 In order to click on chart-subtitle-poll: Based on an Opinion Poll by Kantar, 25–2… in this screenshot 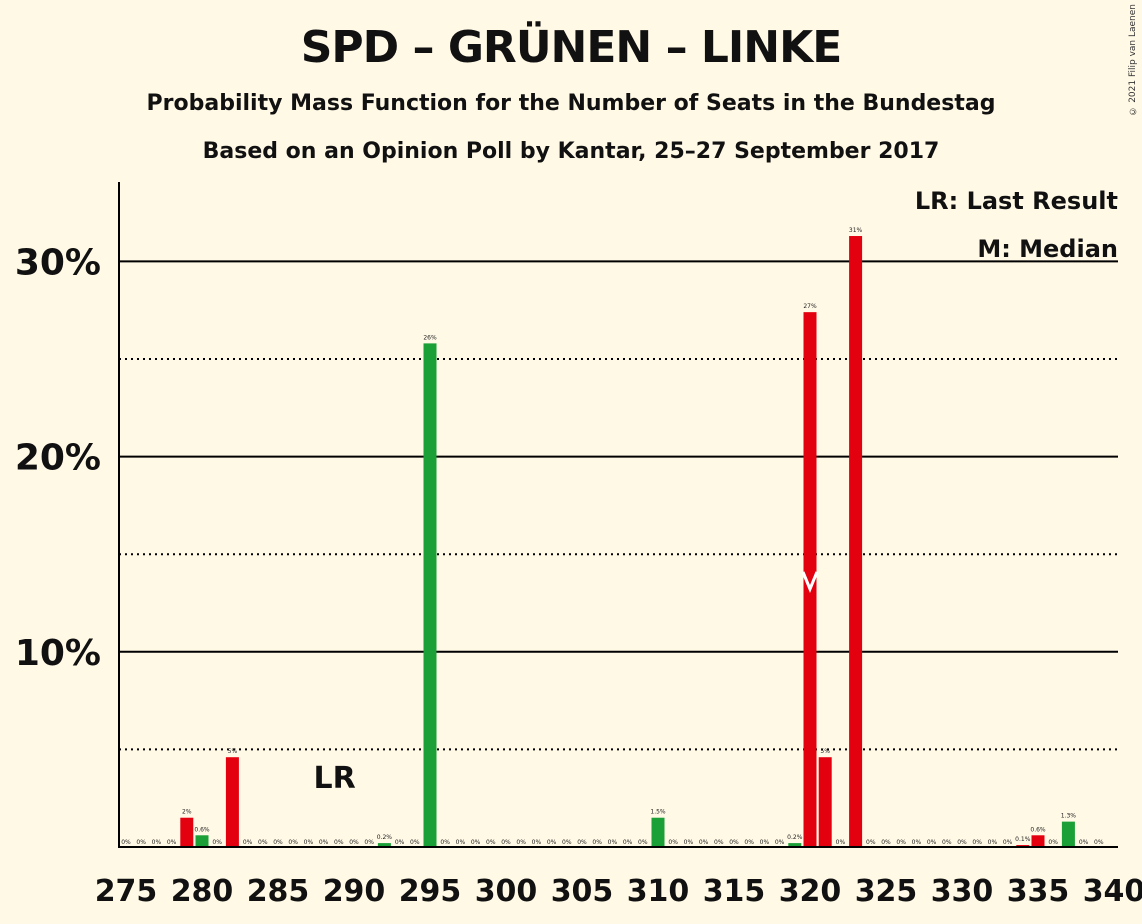, I will do `click(571, 151)`.